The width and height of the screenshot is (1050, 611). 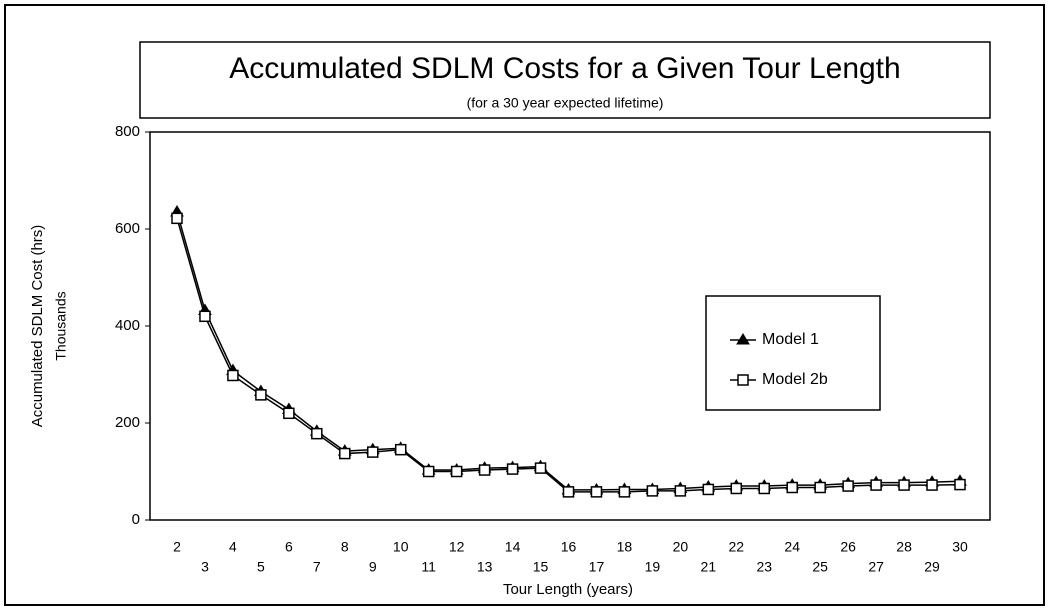 What do you see at coordinates (625, 547) in the screenshot?
I see `x-tick-label: 18` at bounding box center [625, 547].